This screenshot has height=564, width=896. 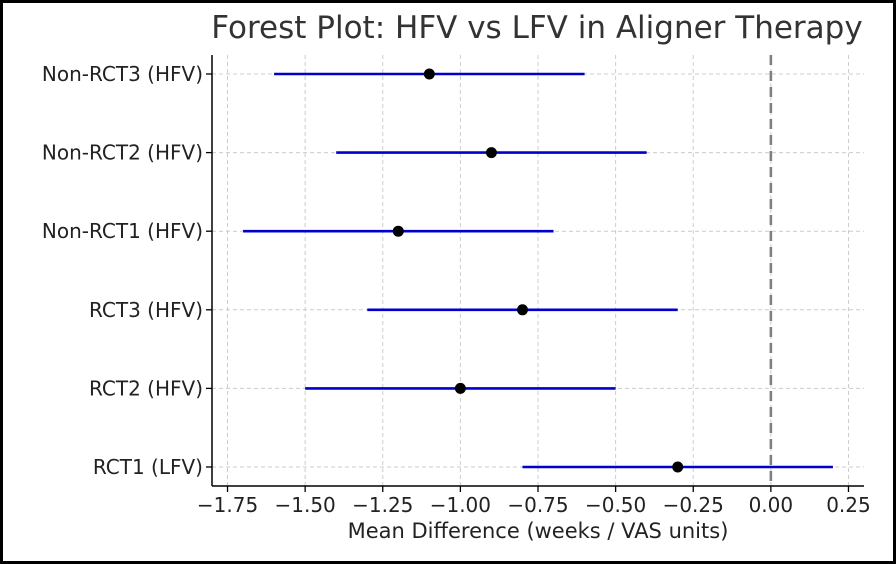 I want to click on x-tick-label: −1.75, so click(x=227, y=505).